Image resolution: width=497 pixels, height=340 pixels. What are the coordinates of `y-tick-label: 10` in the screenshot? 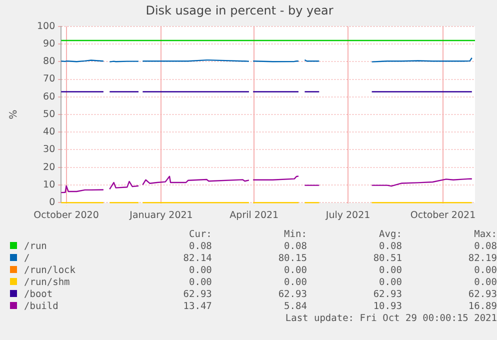 It's located at (49, 184).